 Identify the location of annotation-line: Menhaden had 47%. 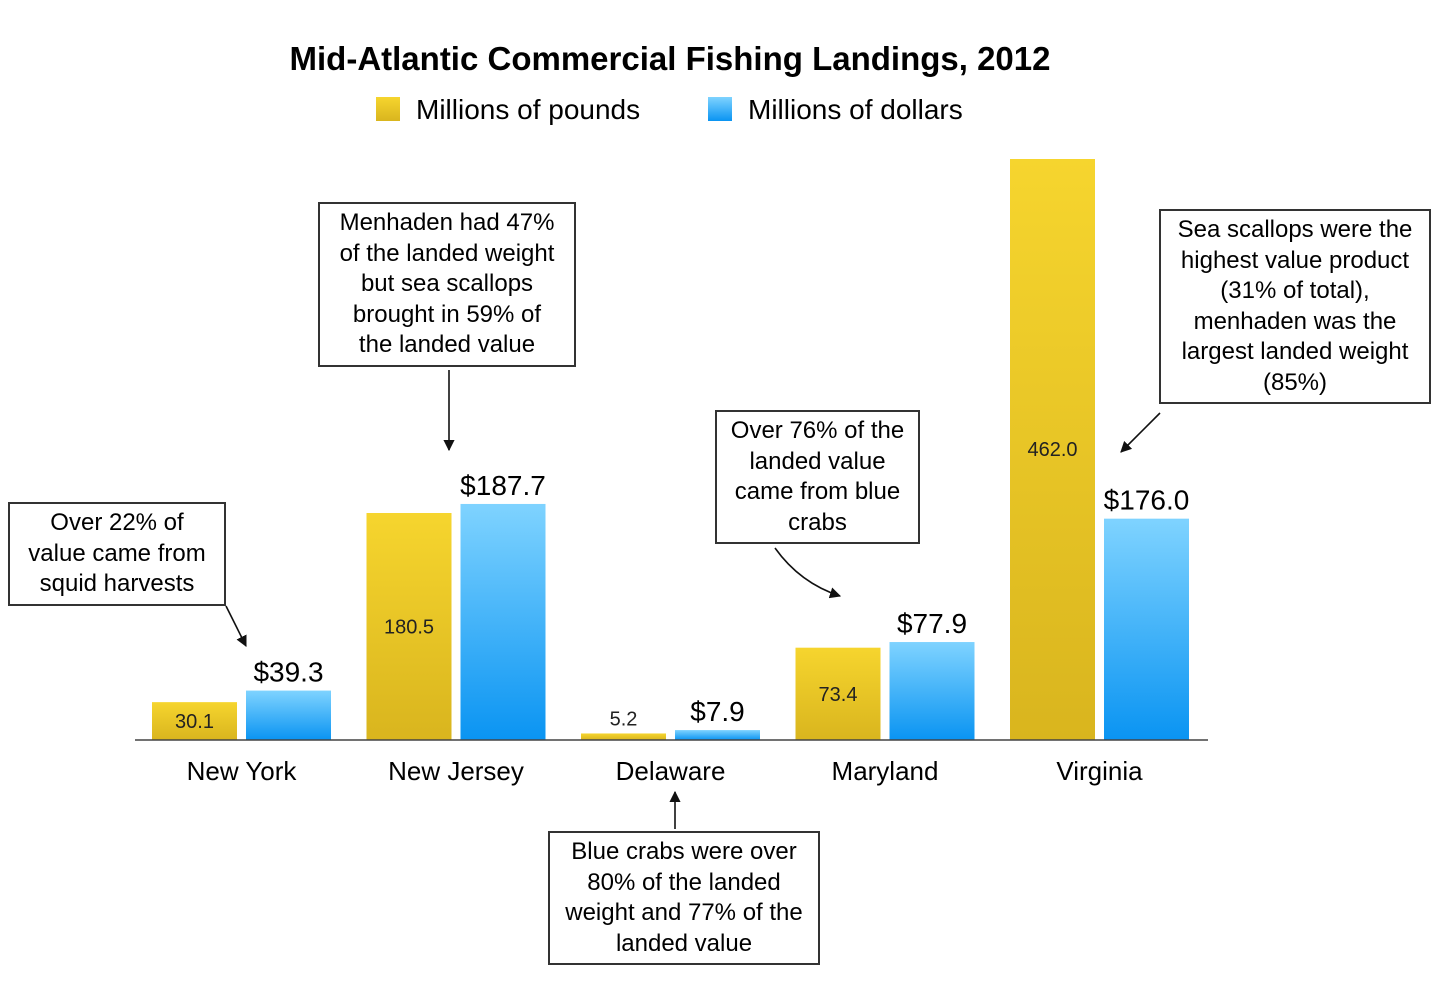
(447, 222).